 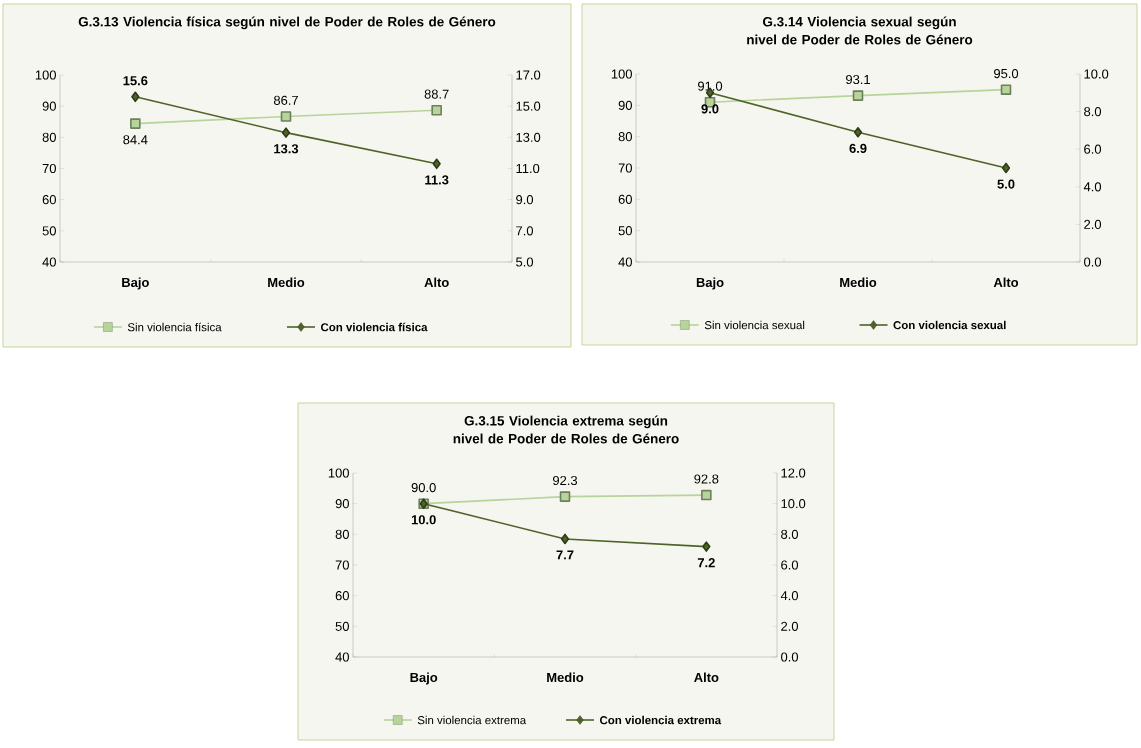 What do you see at coordinates (135, 81) in the screenshot?
I see `data-label: 15.6` at bounding box center [135, 81].